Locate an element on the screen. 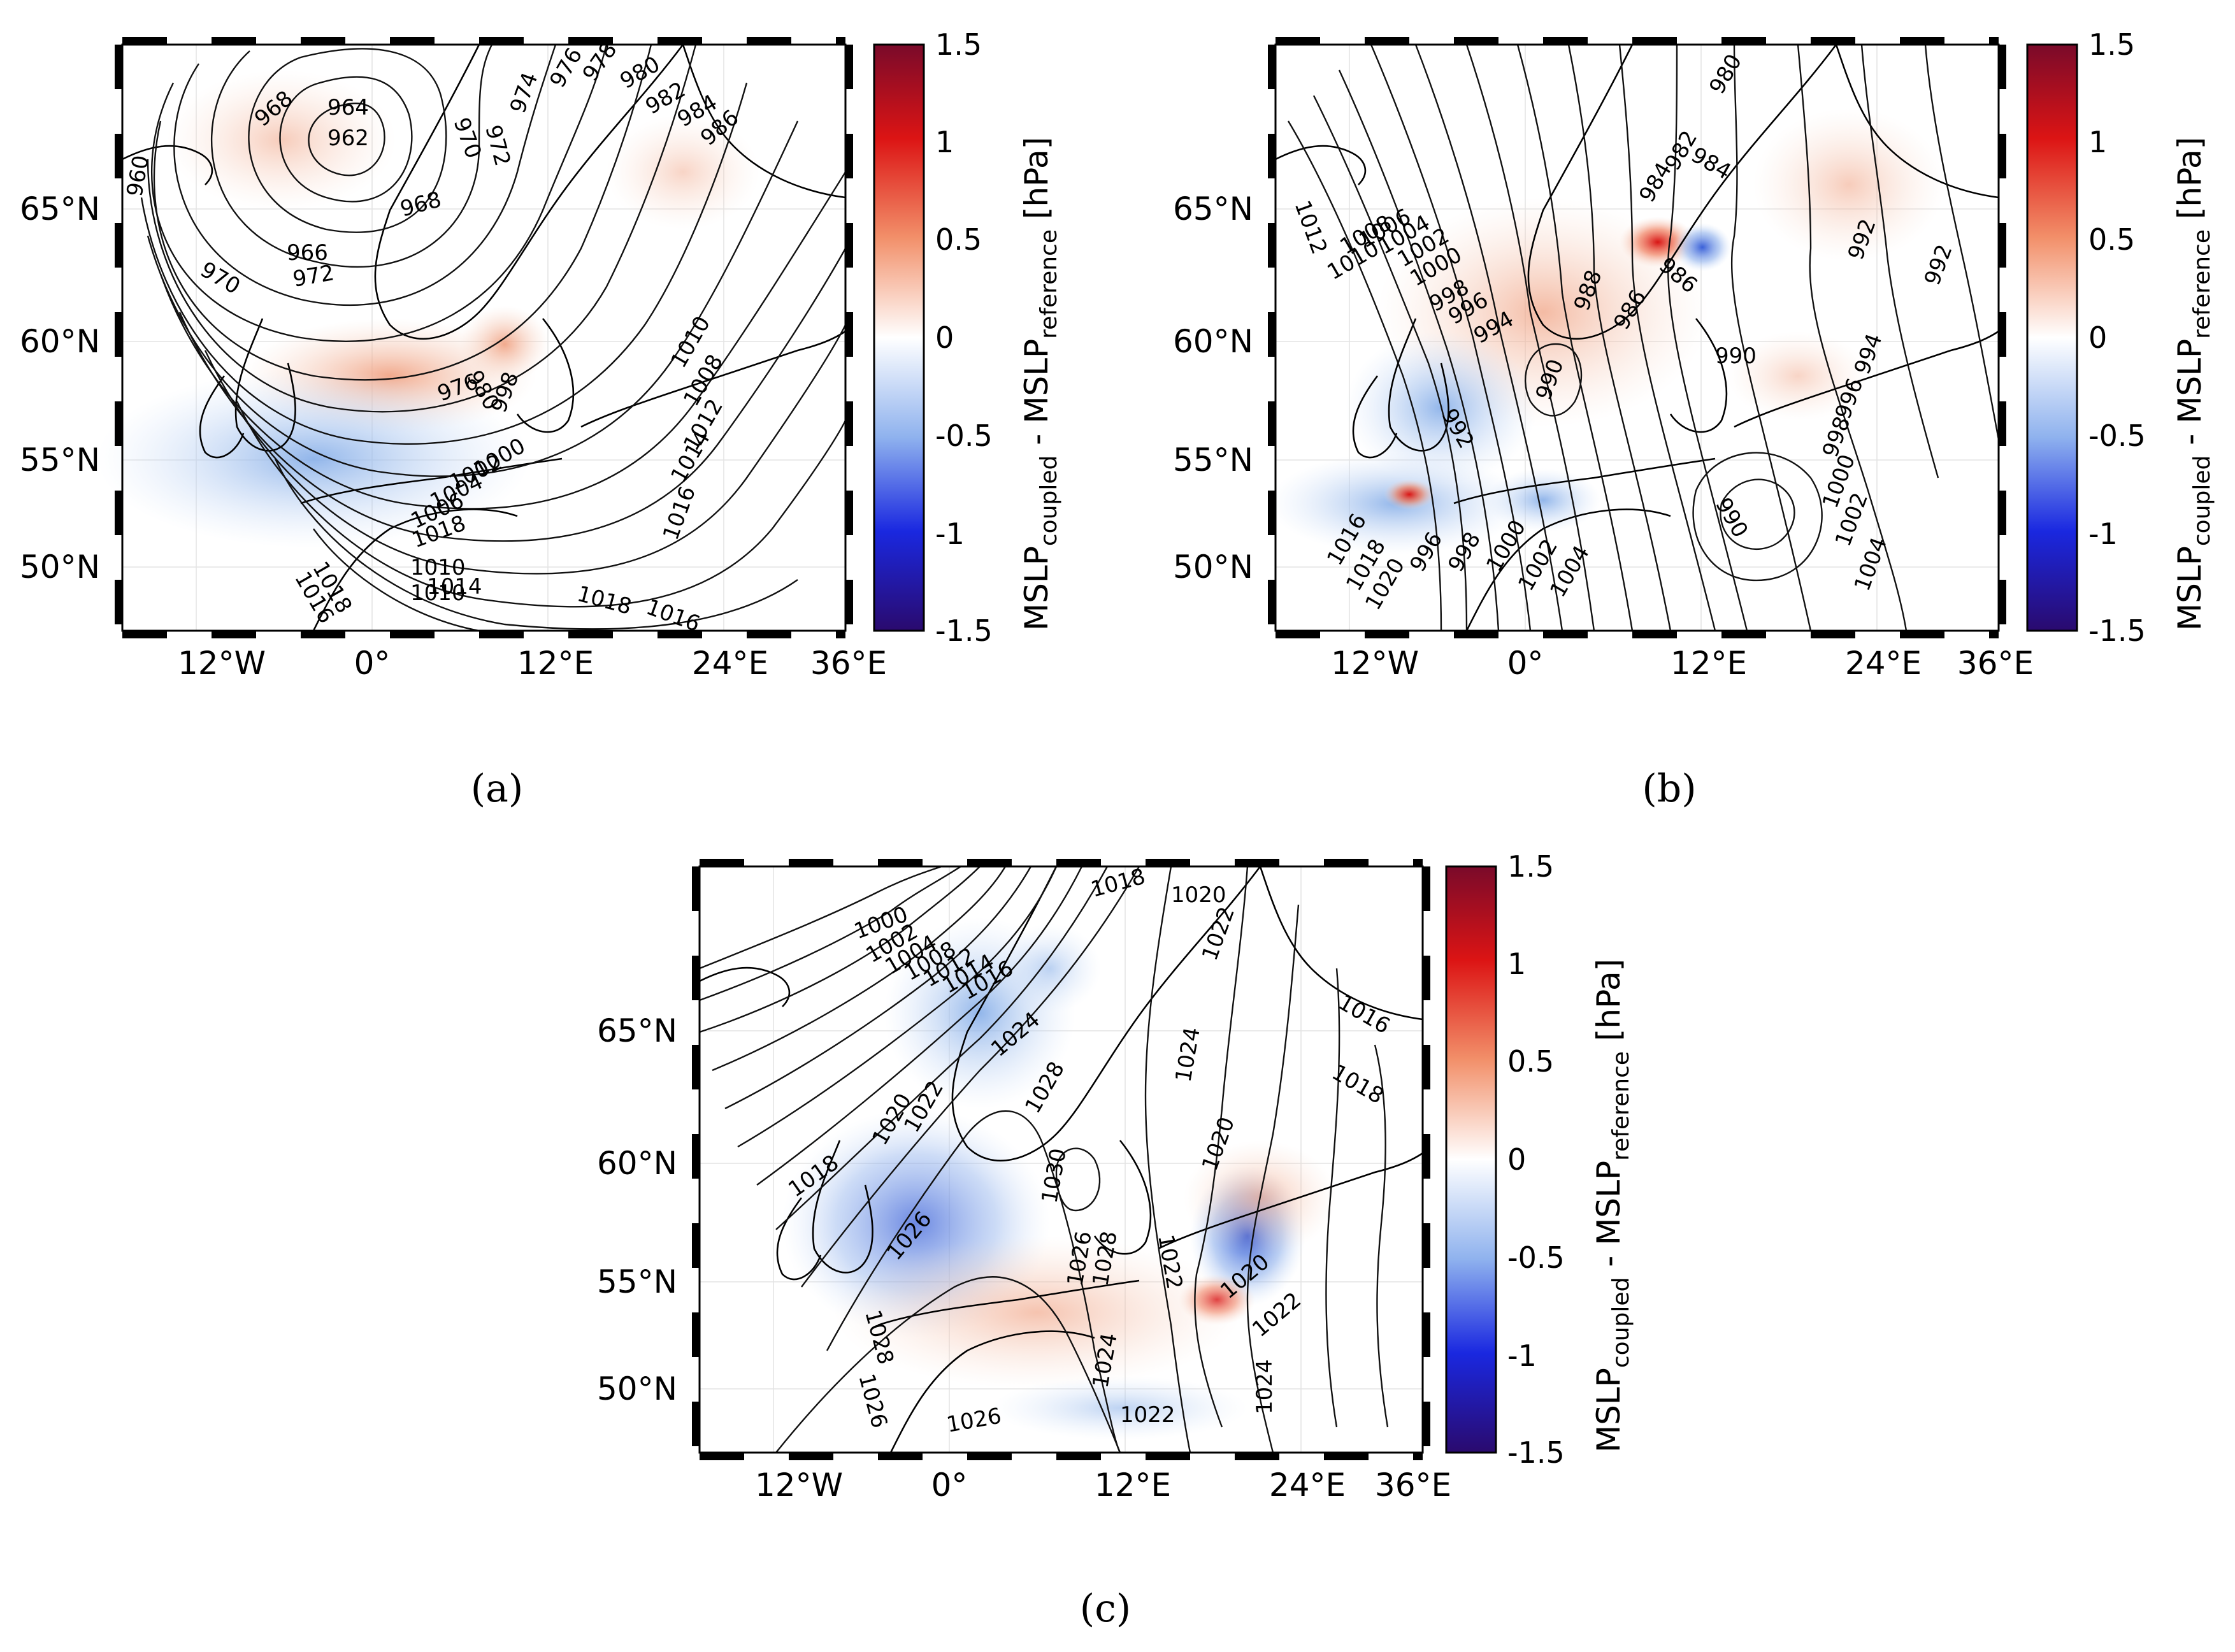 Image resolution: width=2235 pixels, height=1652 pixels. isobar-label: 1022 is located at coordinates (1147, 1415).